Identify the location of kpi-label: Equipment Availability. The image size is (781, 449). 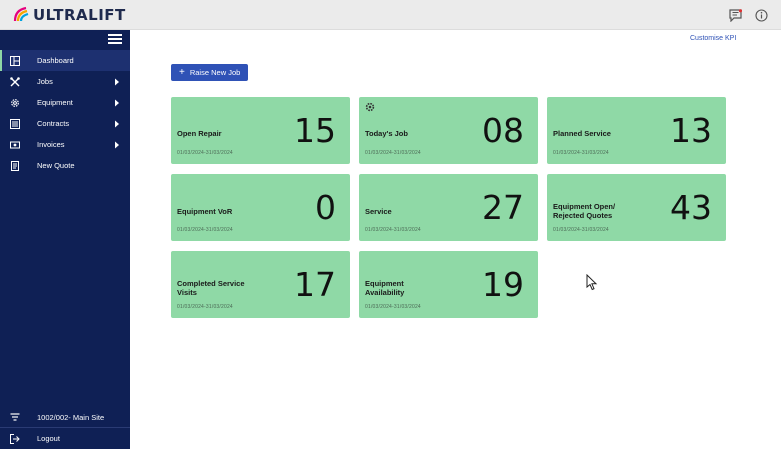
(385, 288).